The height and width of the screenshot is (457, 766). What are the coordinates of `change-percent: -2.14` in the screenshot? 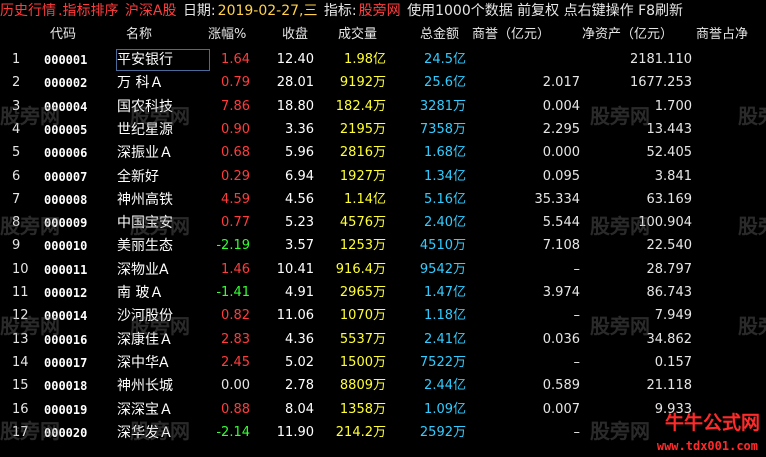 It's located at (233, 432).